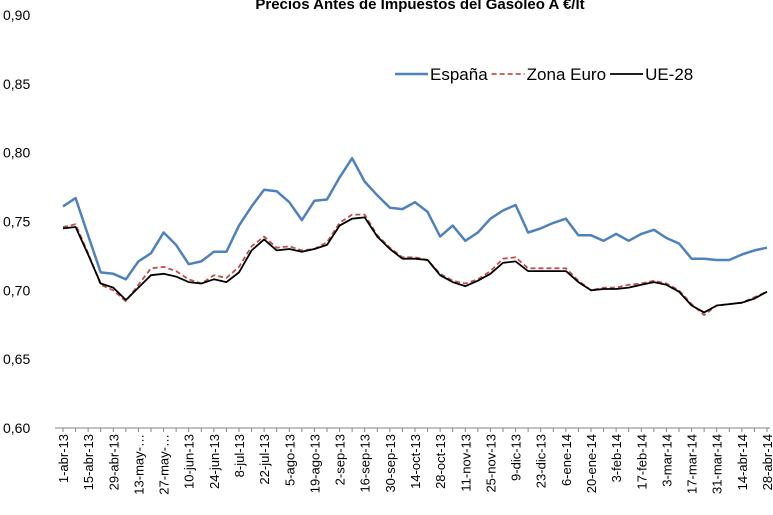 The height and width of the screenshot is (515, 773). What do you see at coordinates (490, 463) in the screenshot?
I see `x-tick-label: 25-nov-13` at bounding box center [490, 463].